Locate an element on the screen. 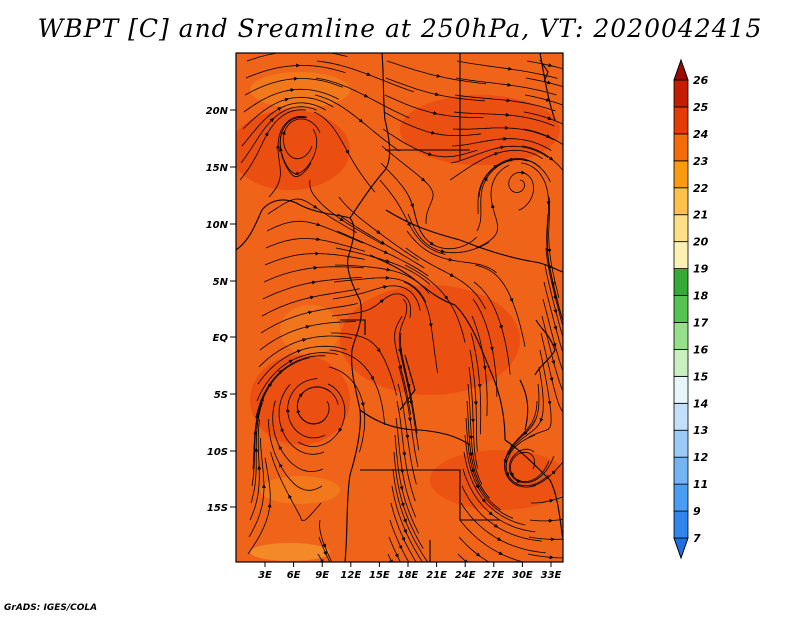  lon-tick-label: 30E is located at coordinates (522, 575).